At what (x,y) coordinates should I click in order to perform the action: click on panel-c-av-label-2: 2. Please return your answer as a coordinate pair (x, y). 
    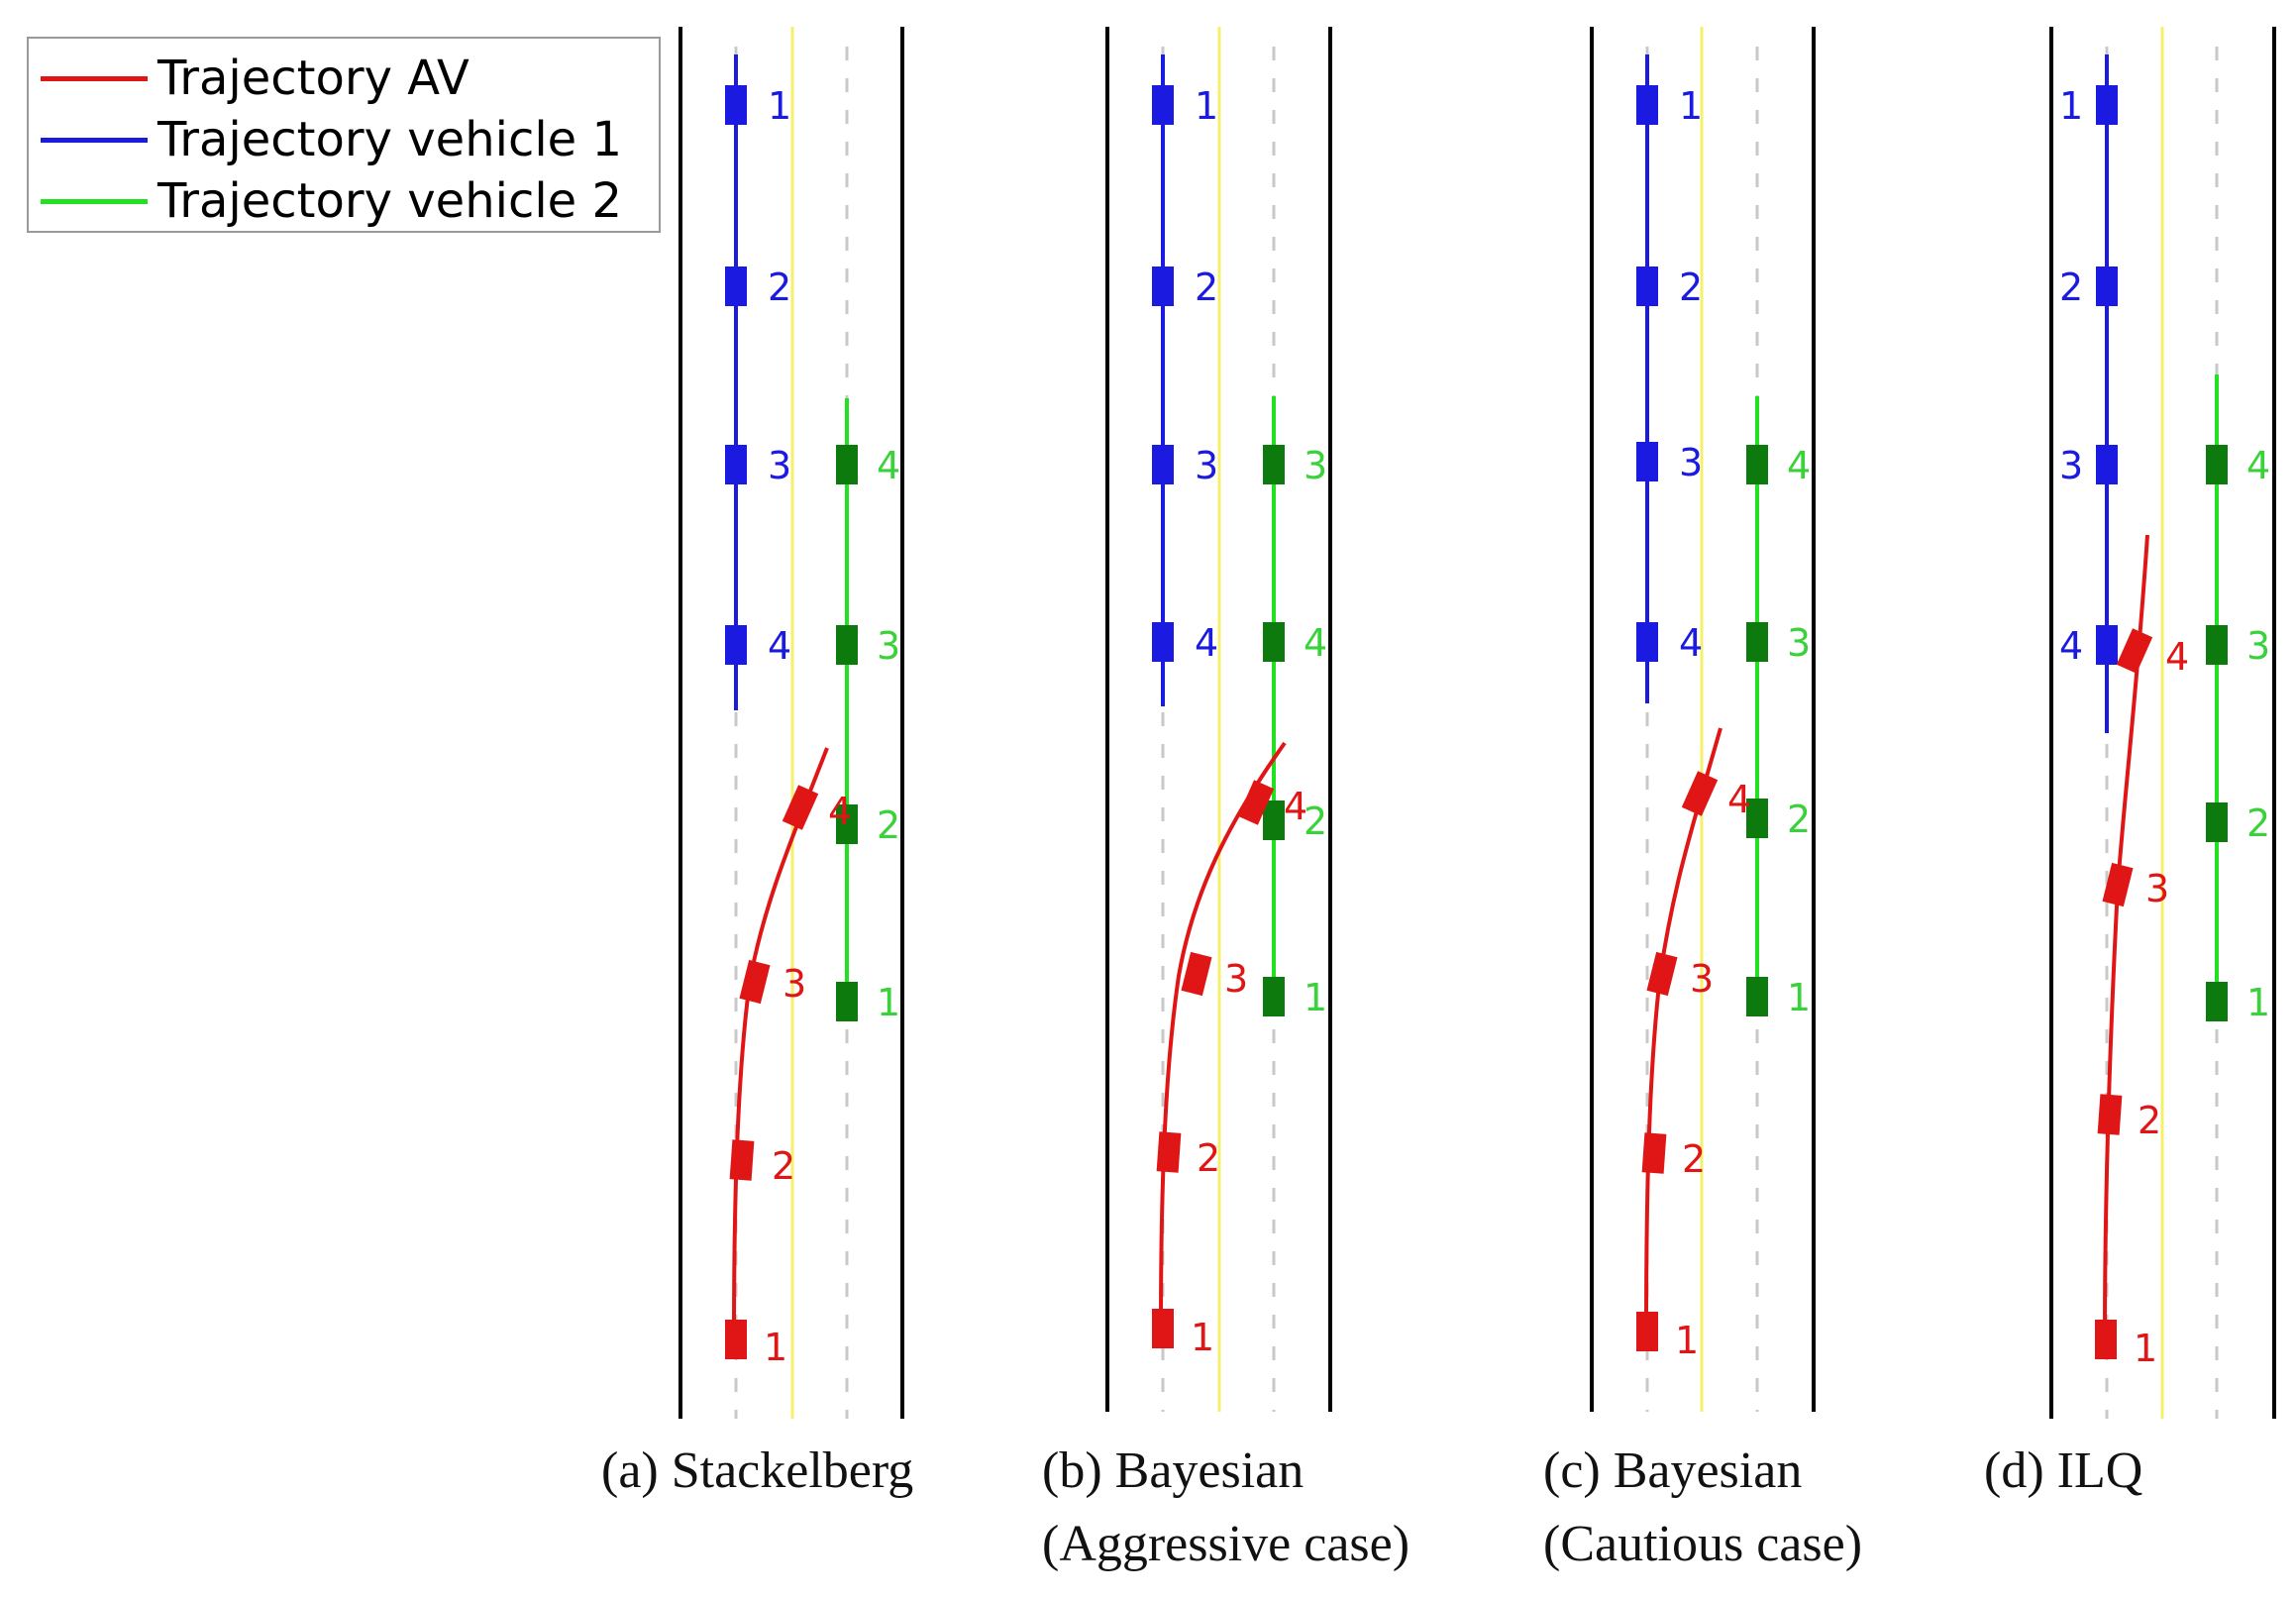
    Looking at the image, I should click on (1694, 1159).